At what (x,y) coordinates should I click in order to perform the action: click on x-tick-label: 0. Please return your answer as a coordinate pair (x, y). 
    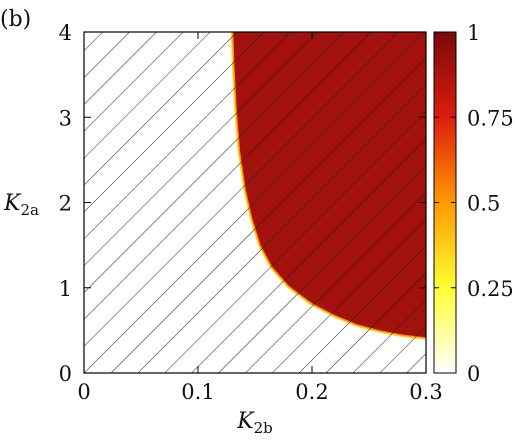
    Looking at the image, I should click on (83, 392).